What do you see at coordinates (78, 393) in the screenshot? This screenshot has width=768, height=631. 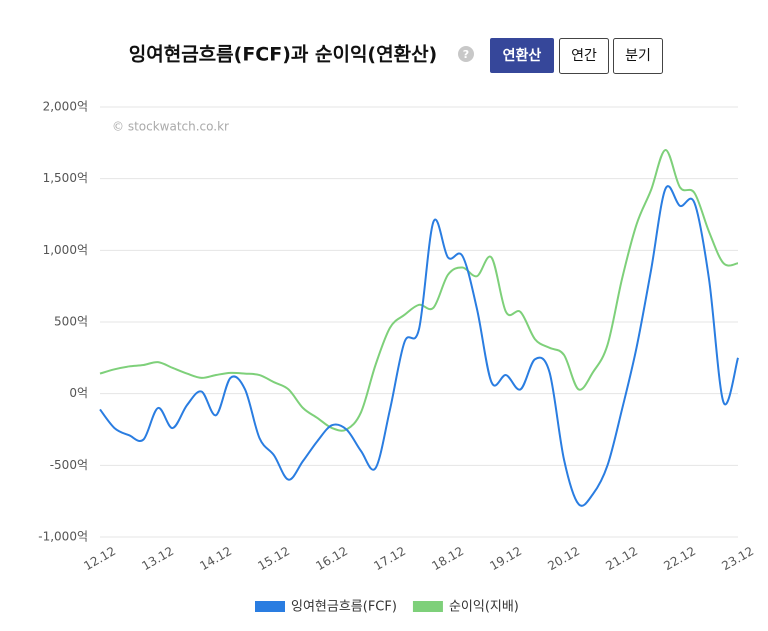 I see `y-tick-label: 0억` at bounding box center [78, 393].